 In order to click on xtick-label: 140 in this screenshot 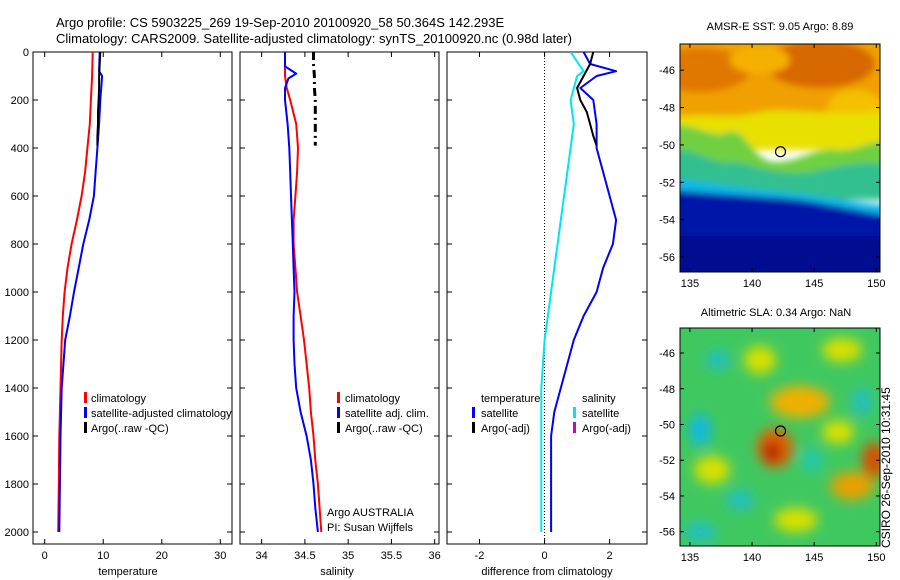, I will do `click(752, 284)`.